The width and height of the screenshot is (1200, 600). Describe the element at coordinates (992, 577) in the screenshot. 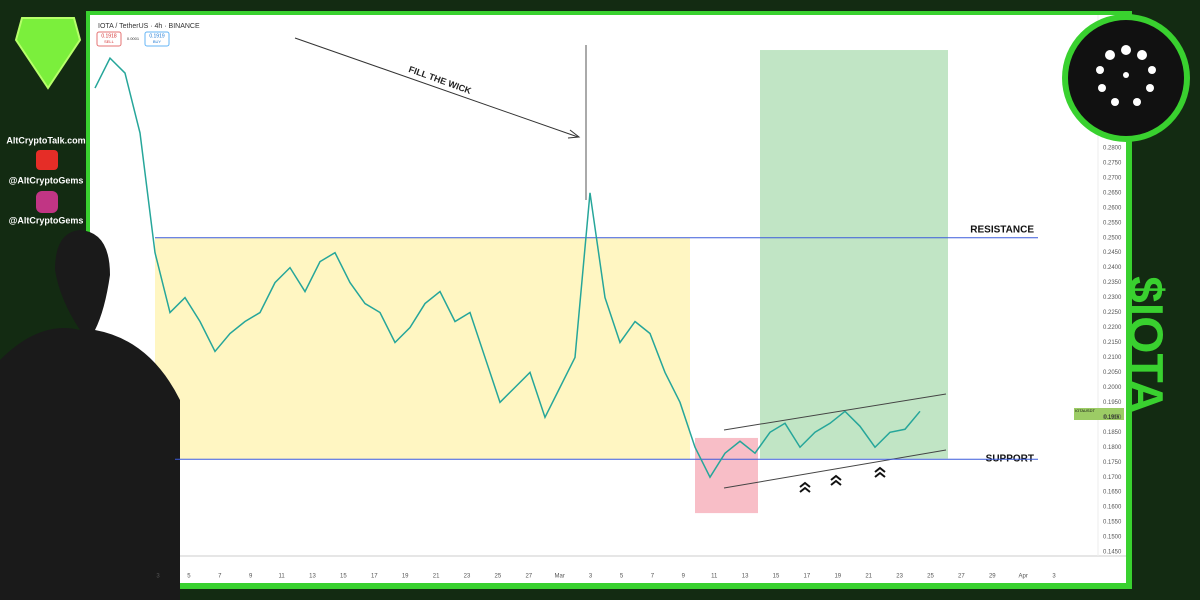

I see `x-tick-label: 29` at that location.